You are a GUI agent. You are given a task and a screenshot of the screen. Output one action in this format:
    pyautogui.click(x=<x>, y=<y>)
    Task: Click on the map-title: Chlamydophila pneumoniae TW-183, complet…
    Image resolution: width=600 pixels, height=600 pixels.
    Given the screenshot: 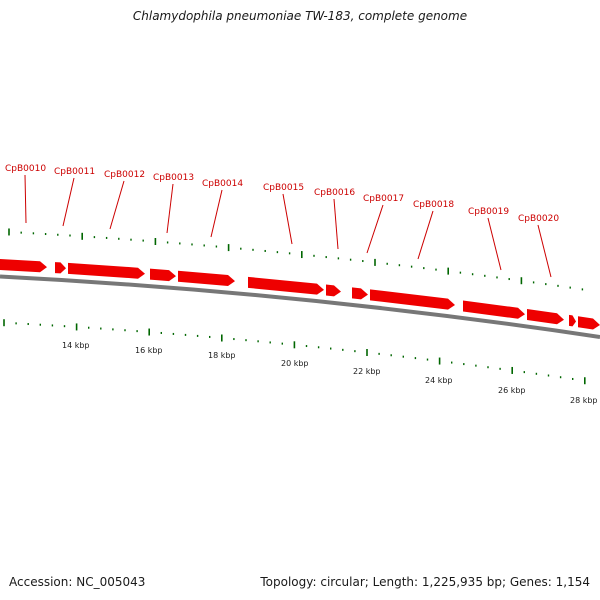 What is the action you would take?
    pyautogui.click(x=300, y=16)
    